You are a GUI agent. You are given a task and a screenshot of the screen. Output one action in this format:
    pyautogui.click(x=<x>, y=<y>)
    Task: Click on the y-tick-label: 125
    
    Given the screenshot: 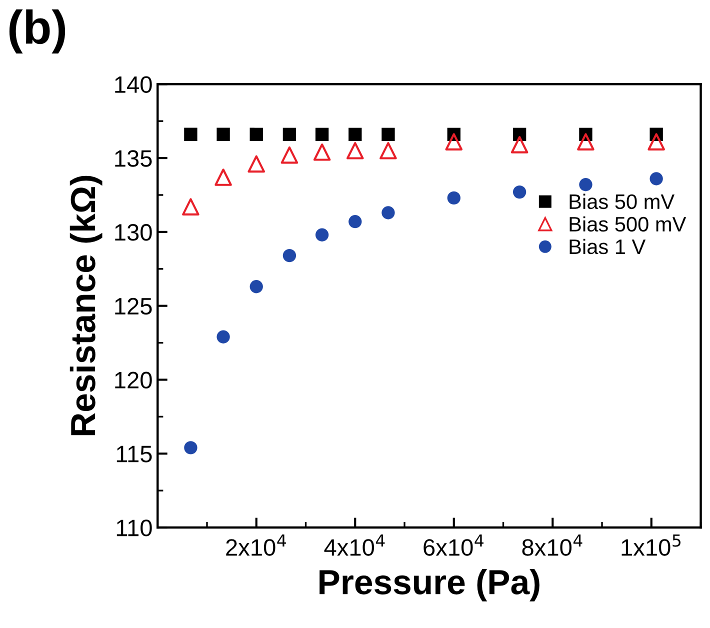 What is the action you would take?
    pyautogui.click(x=133, y=306)
    